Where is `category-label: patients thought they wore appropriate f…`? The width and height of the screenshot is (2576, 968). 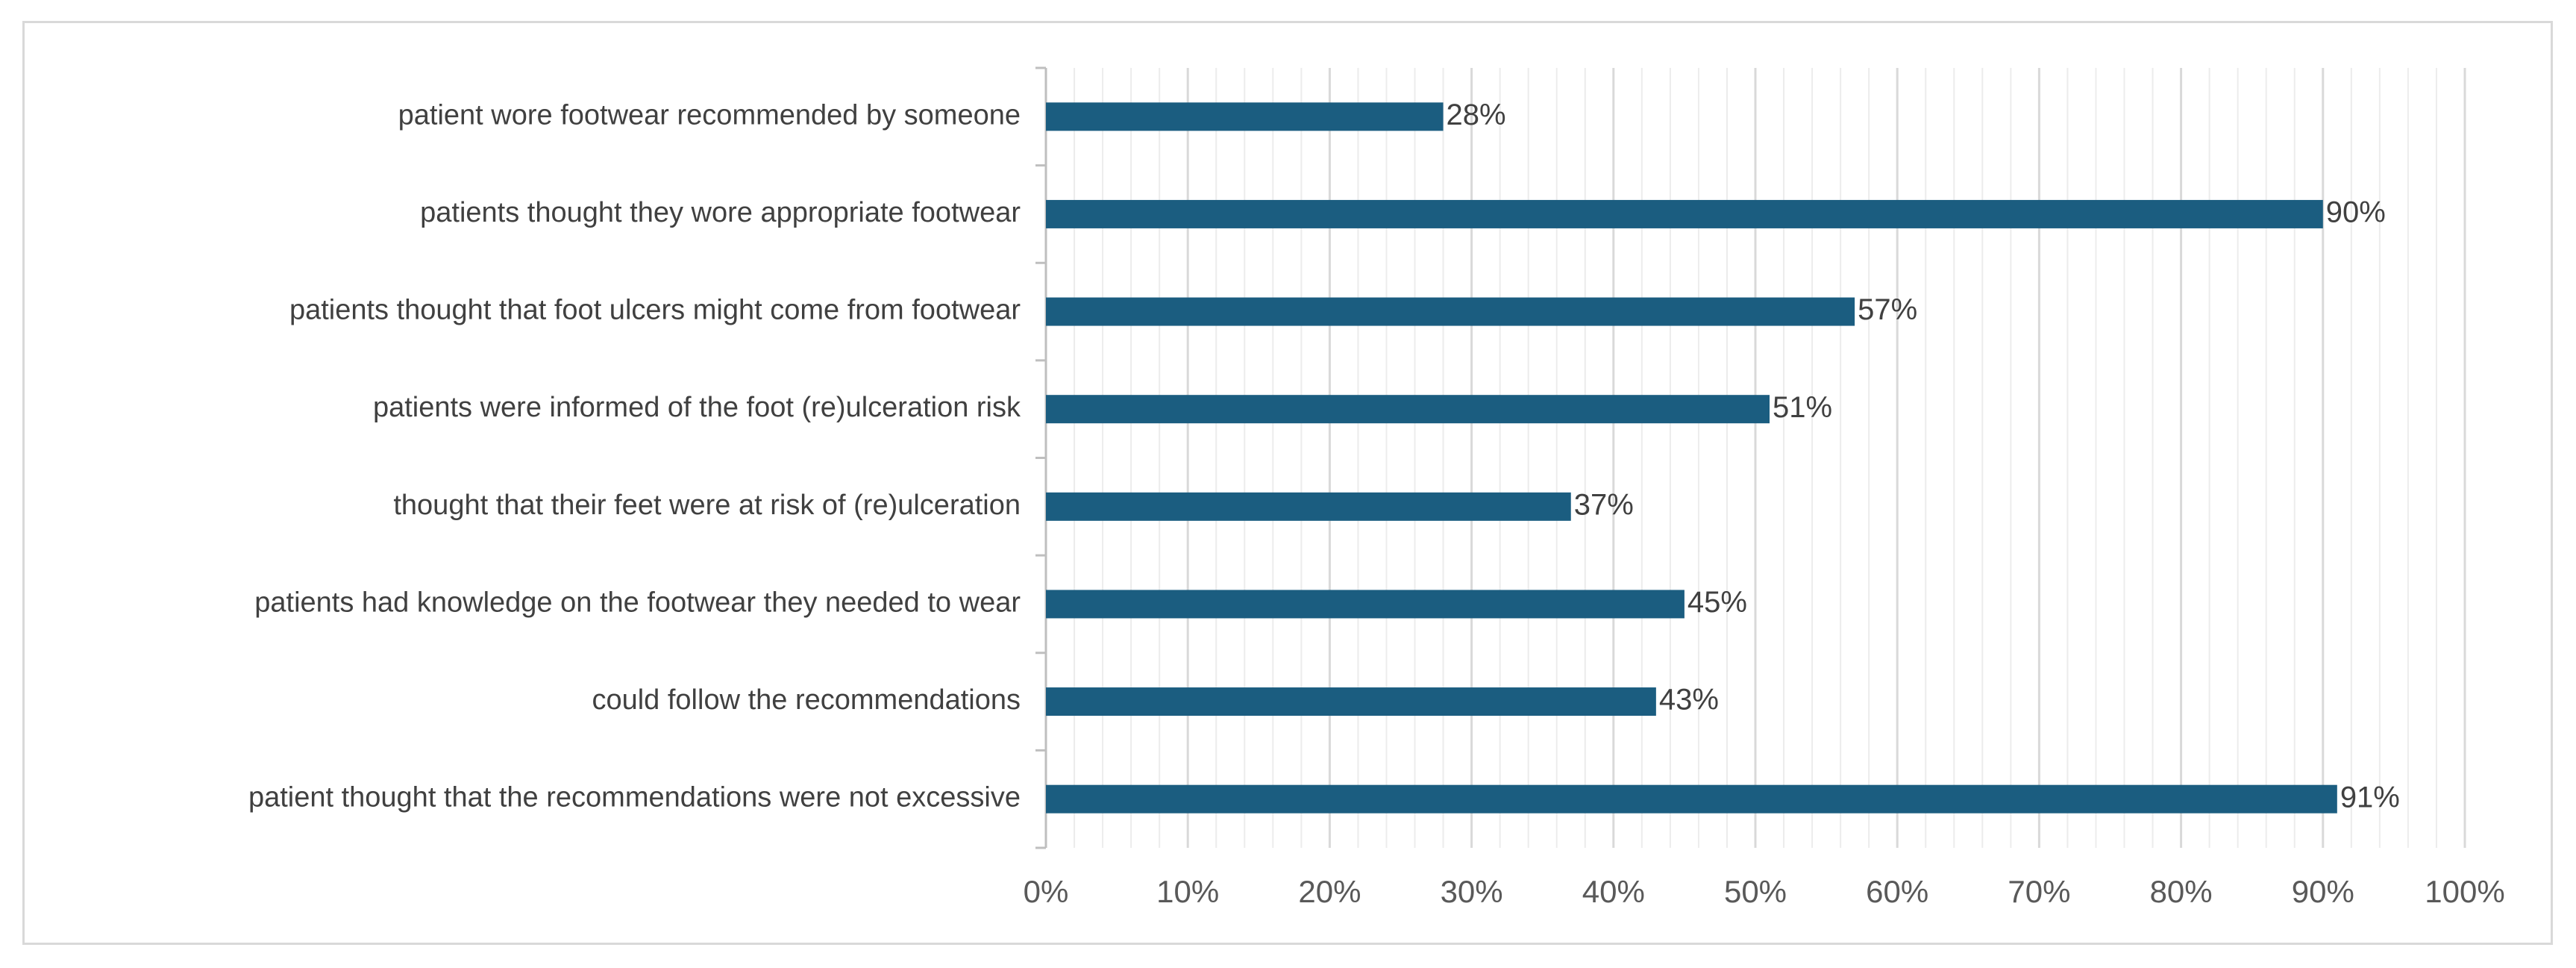
category-label: patients thought they wore appropriate f… is located at coordinates (720, 212).